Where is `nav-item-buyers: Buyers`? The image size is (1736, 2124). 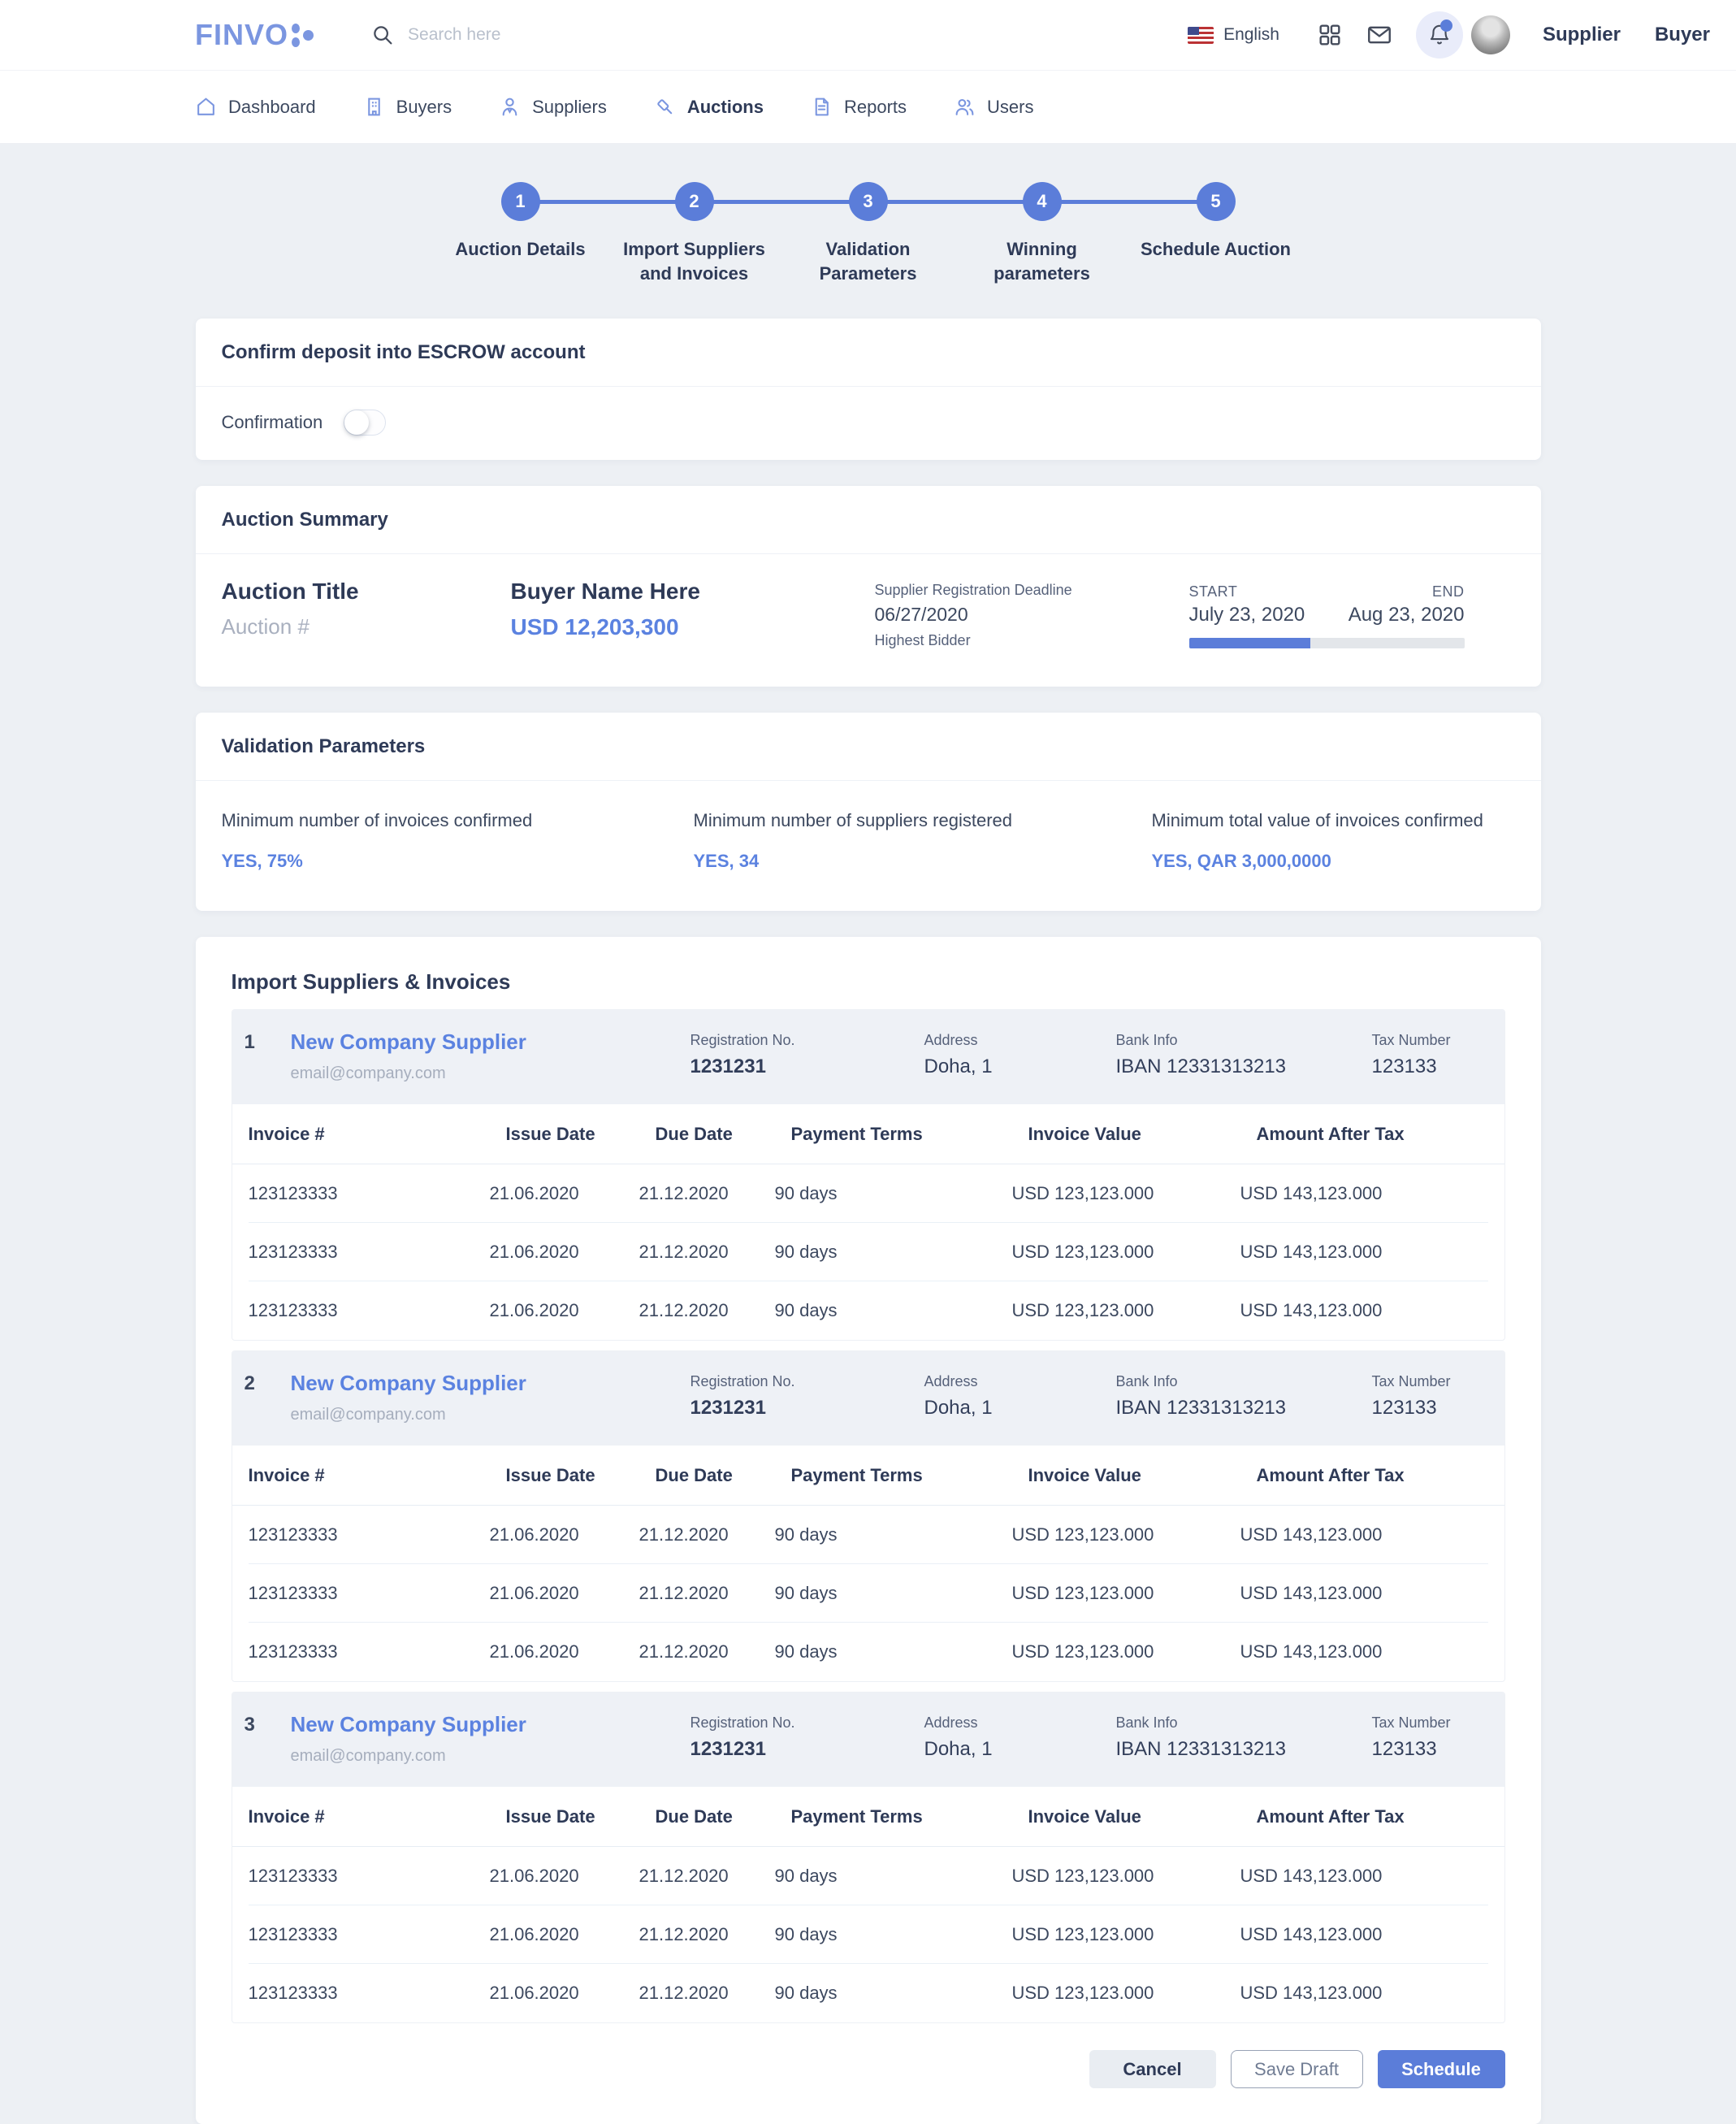
nav-item-buyers: Buyers is located at coordinates (408, 107).